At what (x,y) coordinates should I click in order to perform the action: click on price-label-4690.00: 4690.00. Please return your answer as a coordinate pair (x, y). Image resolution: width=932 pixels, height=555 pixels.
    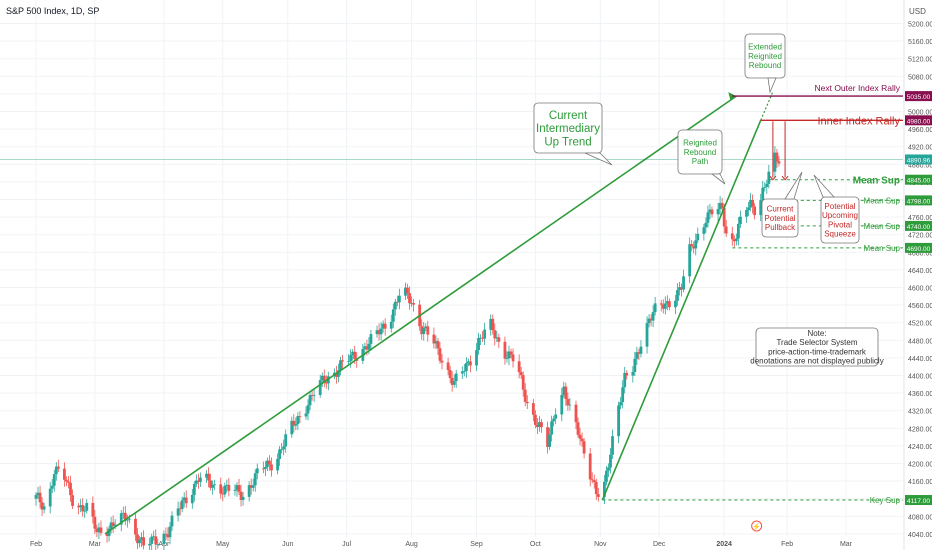
    Looking at the image, I should click on (918, 247).